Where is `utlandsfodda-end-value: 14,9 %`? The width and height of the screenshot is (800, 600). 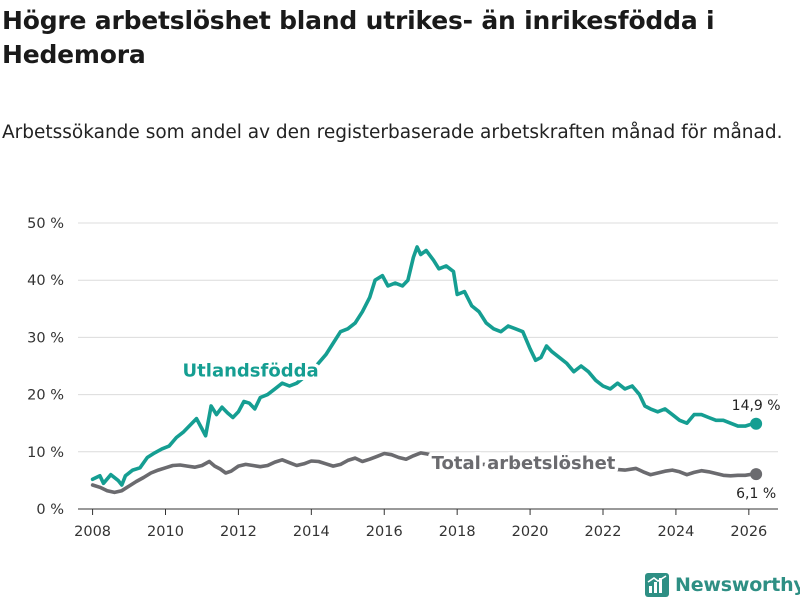 utlandsfodda-end-value: 14,9 % is located at coordinates (756, 406).